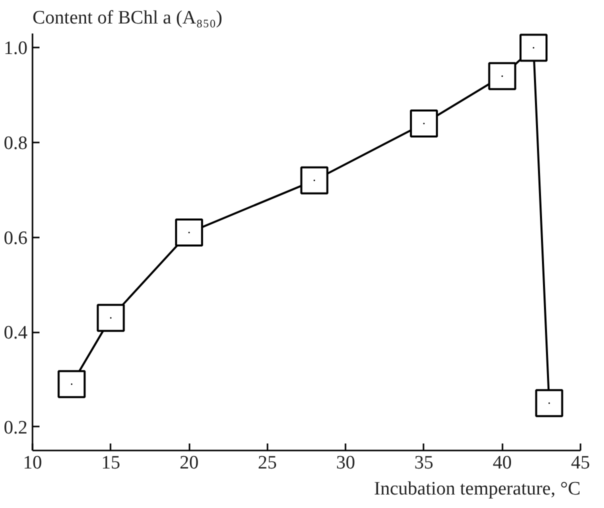  Describe the element at coordinates (32, 463) in the screenshot. I see `x-tick-label: 10` at that location.